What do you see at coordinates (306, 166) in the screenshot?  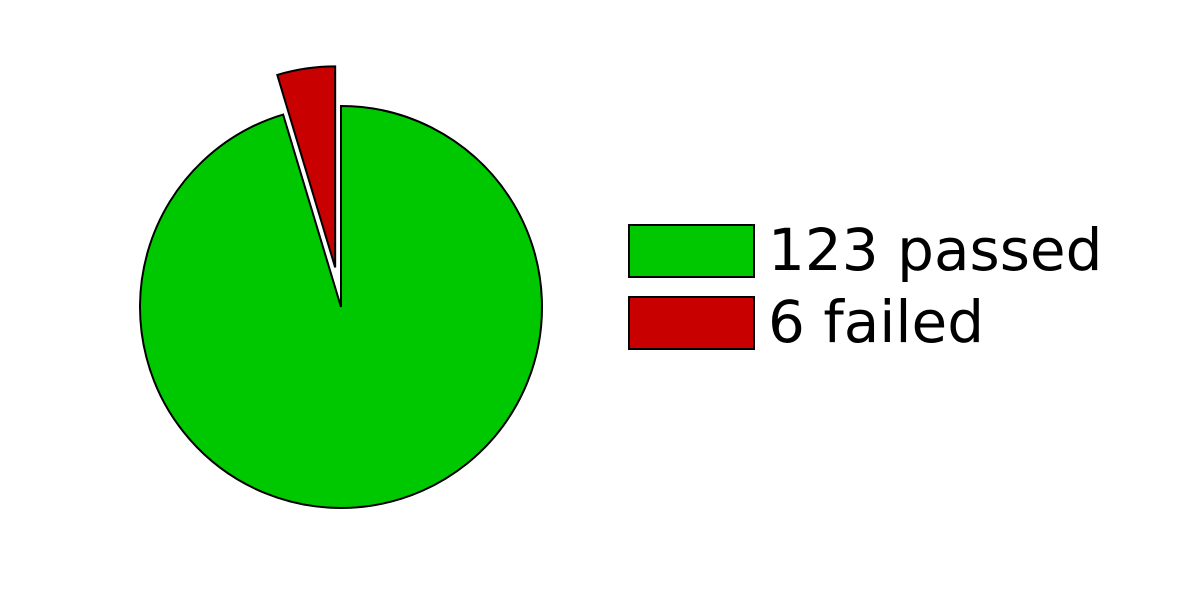 I see `pie-slice-failed` at bounding box center [306, 166].